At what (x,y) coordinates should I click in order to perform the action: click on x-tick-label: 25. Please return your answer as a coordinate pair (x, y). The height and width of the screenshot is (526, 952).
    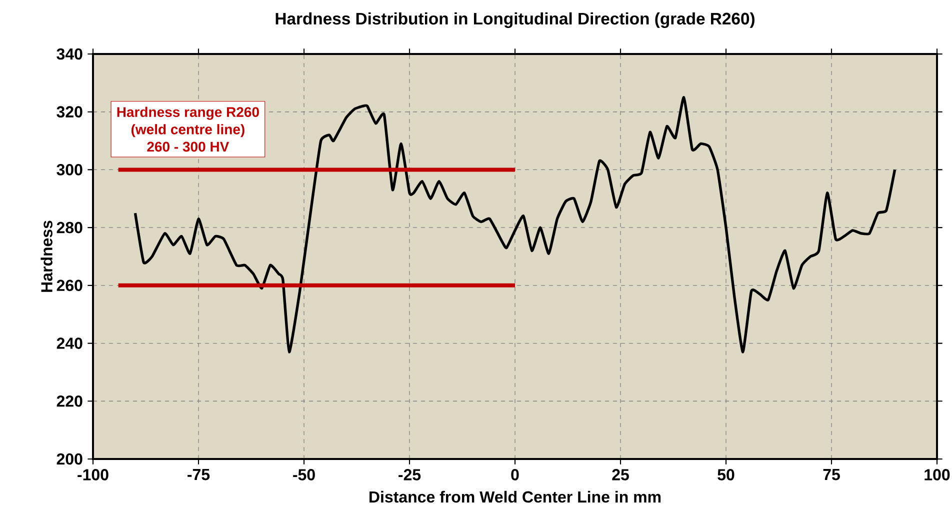
    Looking at the image, I should click on (620, 474).